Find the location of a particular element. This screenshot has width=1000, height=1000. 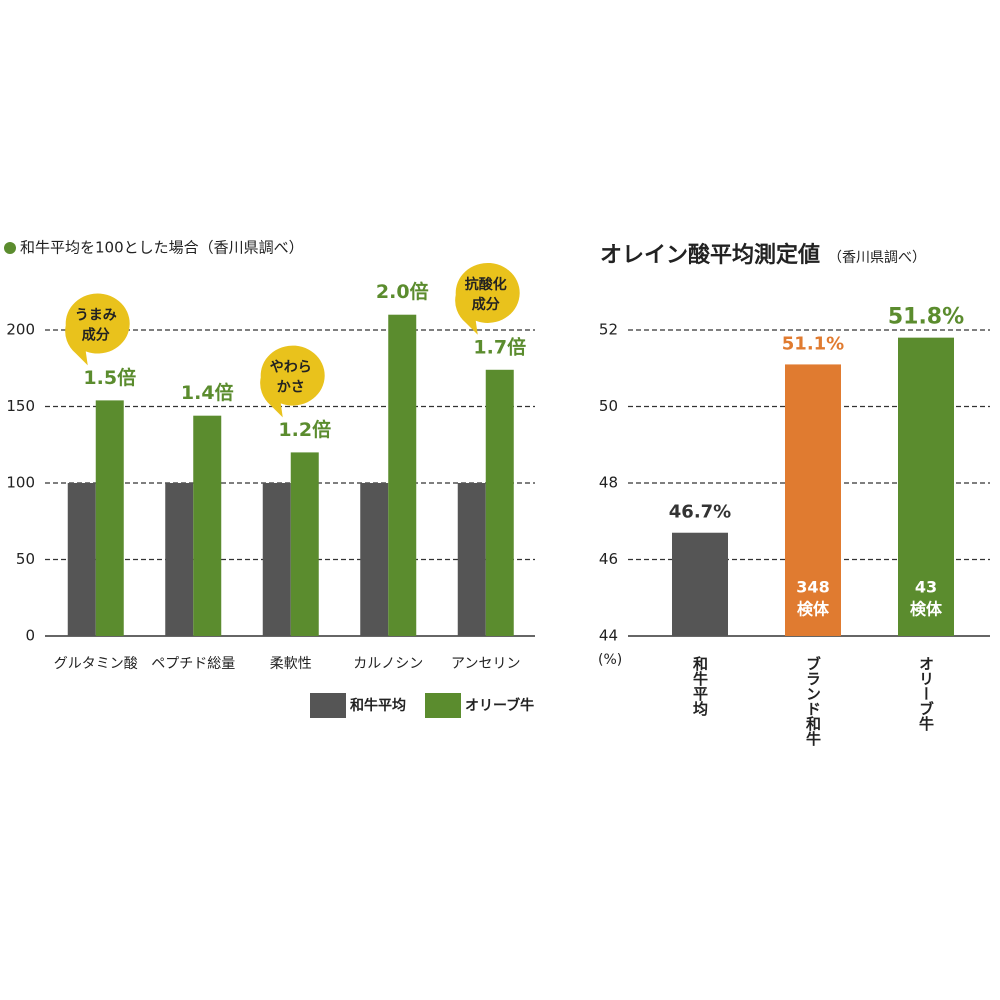

ratio-label: 1.2倍 is located at coordinates (304, 429).